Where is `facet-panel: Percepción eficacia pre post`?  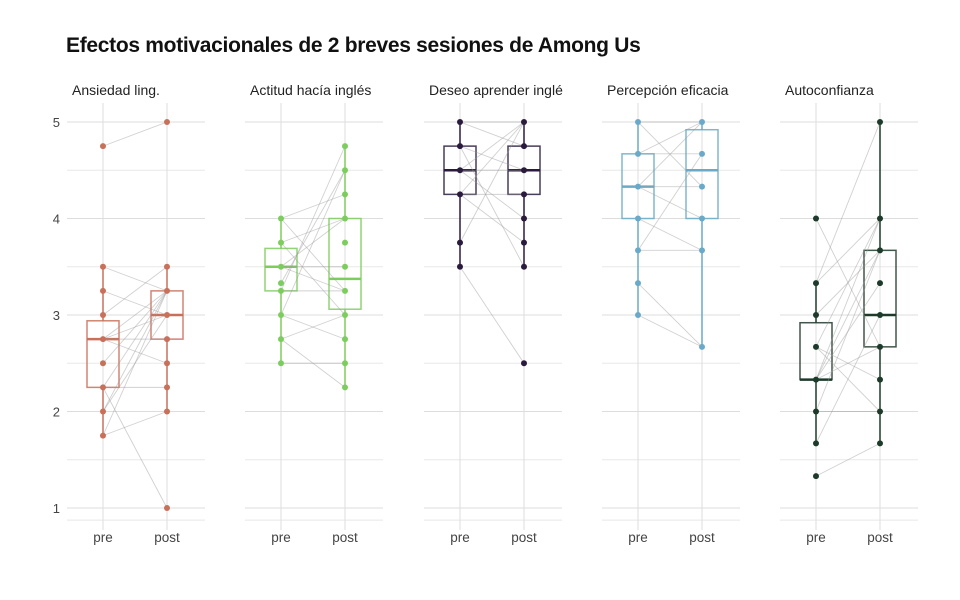
facet-panel: Percepción eficacia pre post is located at coordinates (671, 313).